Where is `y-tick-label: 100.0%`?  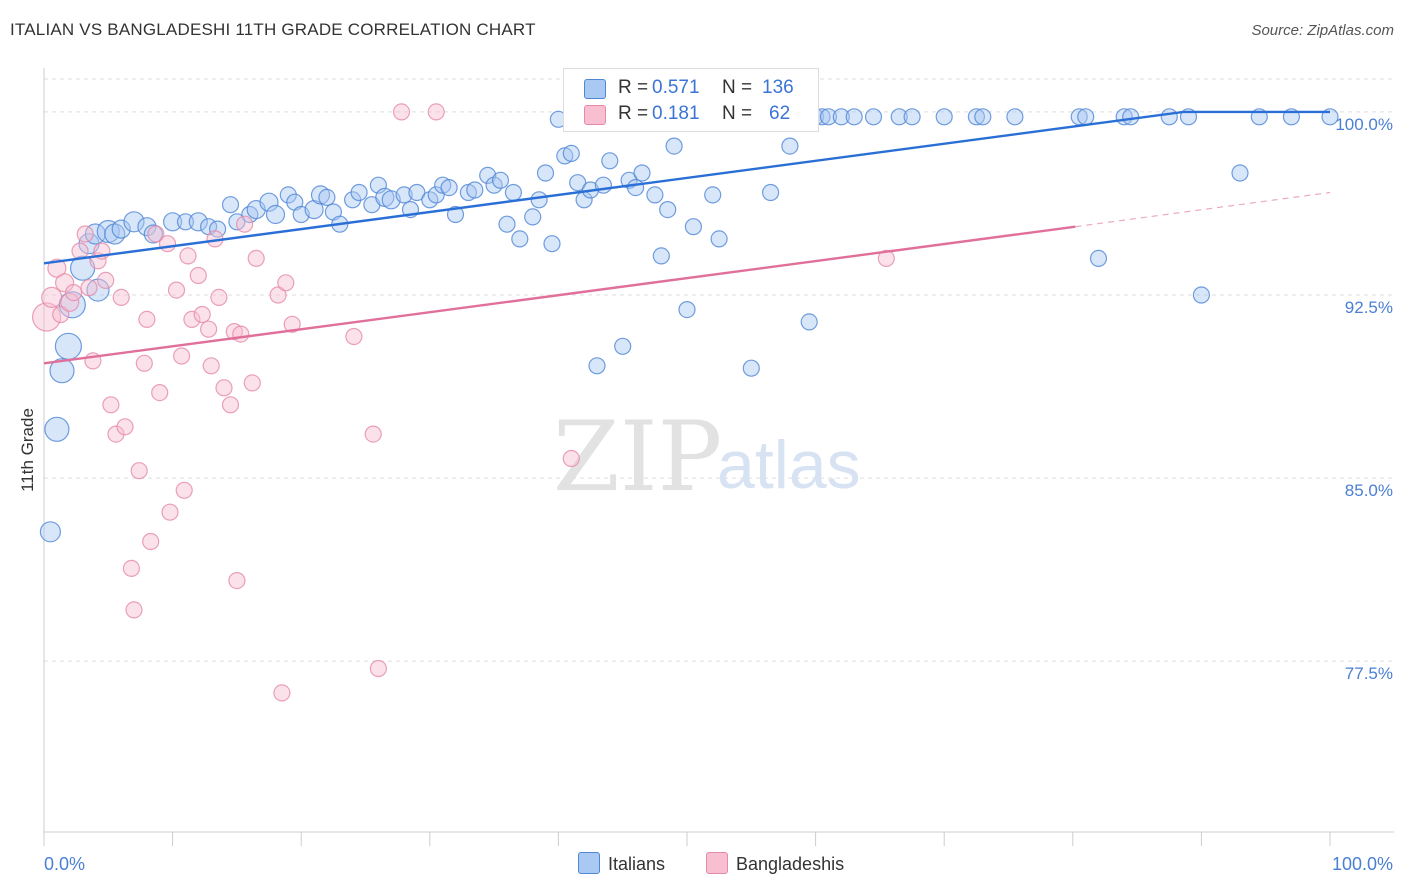 y-tick-label: 100.0% is located at coordinates (1364, 124).